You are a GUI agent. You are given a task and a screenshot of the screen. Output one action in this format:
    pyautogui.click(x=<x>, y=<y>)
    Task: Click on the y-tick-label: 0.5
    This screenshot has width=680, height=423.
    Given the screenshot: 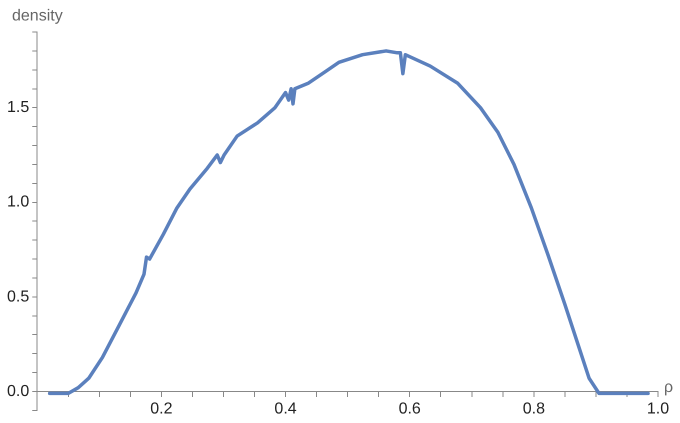 What is the action you would take?
    pyautogui.click(x=18, y=297)
    